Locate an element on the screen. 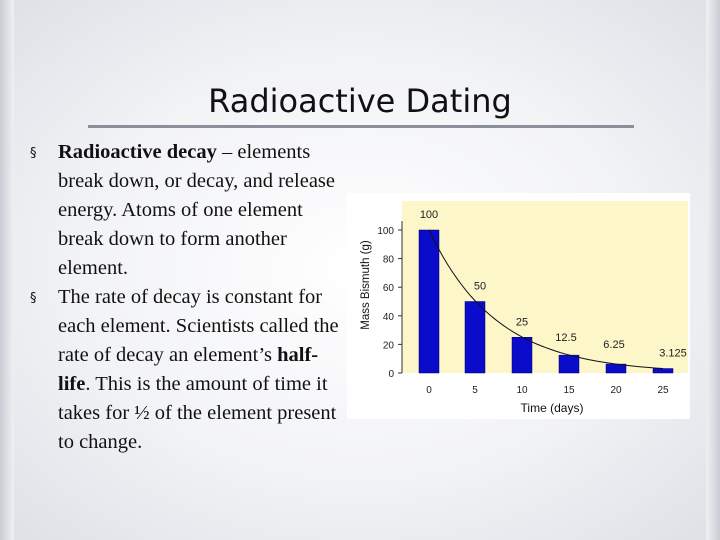 The height and width of the screenshot is (540, 720). data-label: 6.25 is located at coordinates (613, 345).